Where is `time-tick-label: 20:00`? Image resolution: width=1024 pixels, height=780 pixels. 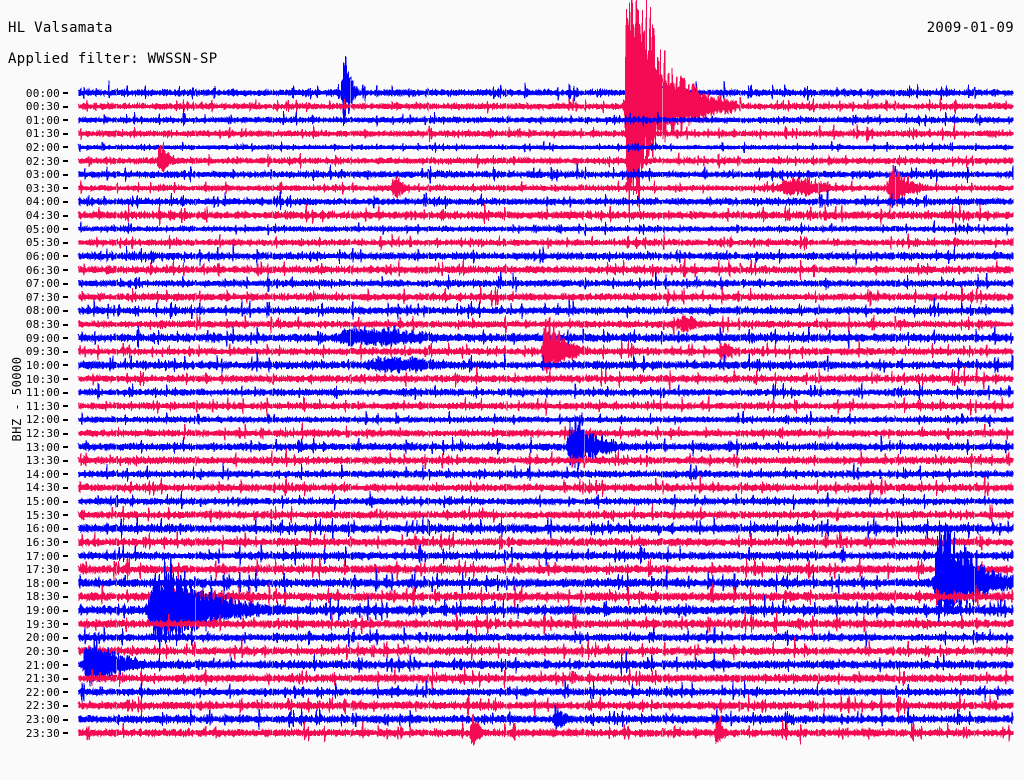
time-tick-label: 20:00 is located at coordinates (42, 638).